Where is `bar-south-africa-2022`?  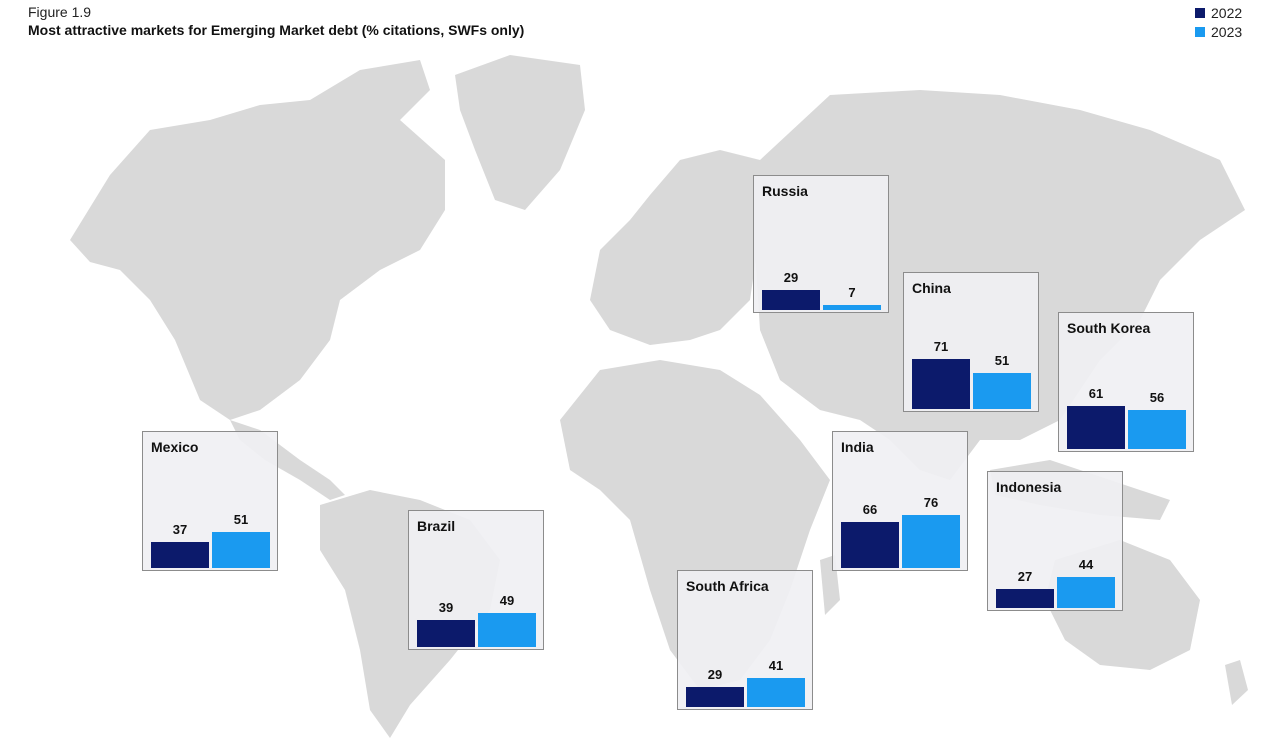
bar-south-africa-2022 is located at coordinates (715, 696).